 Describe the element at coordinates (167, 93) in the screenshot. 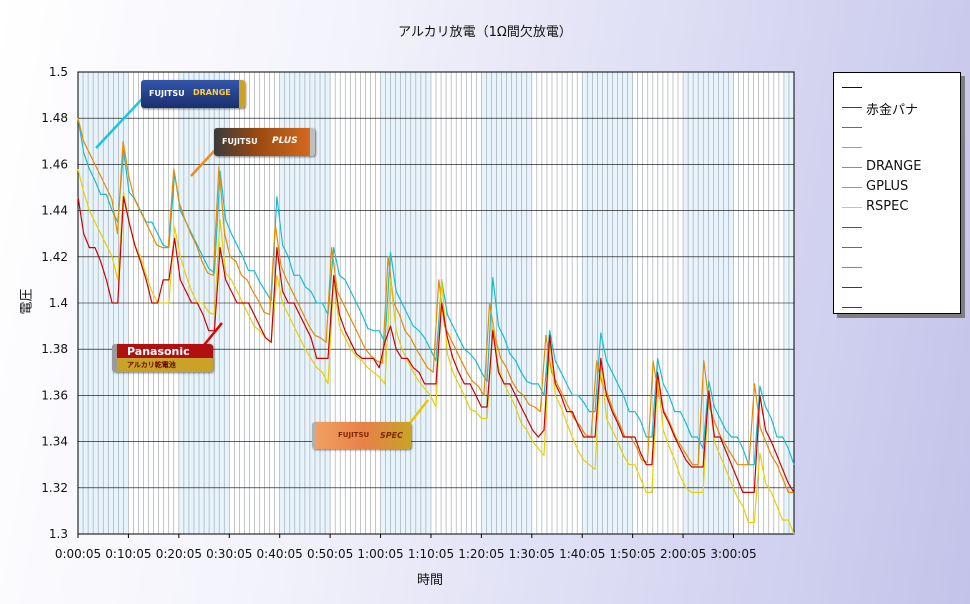

I see `drange-brand-text: FUJITSU` at that location.